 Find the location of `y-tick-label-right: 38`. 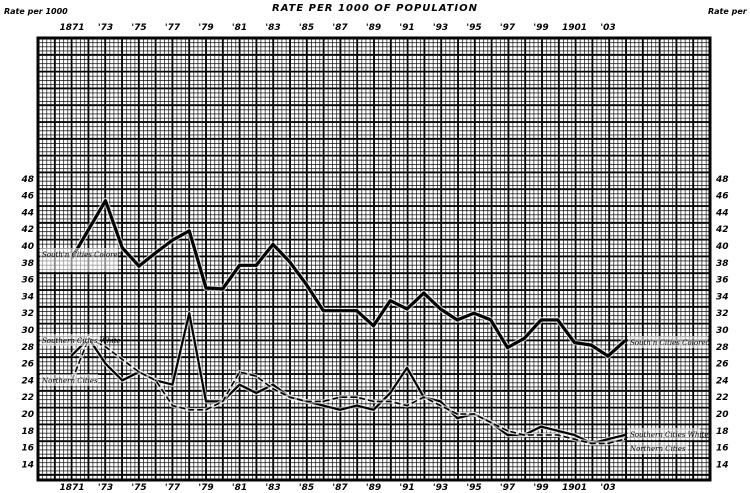

y-tick-label-right: 38 is located at coordinates (722, 264).